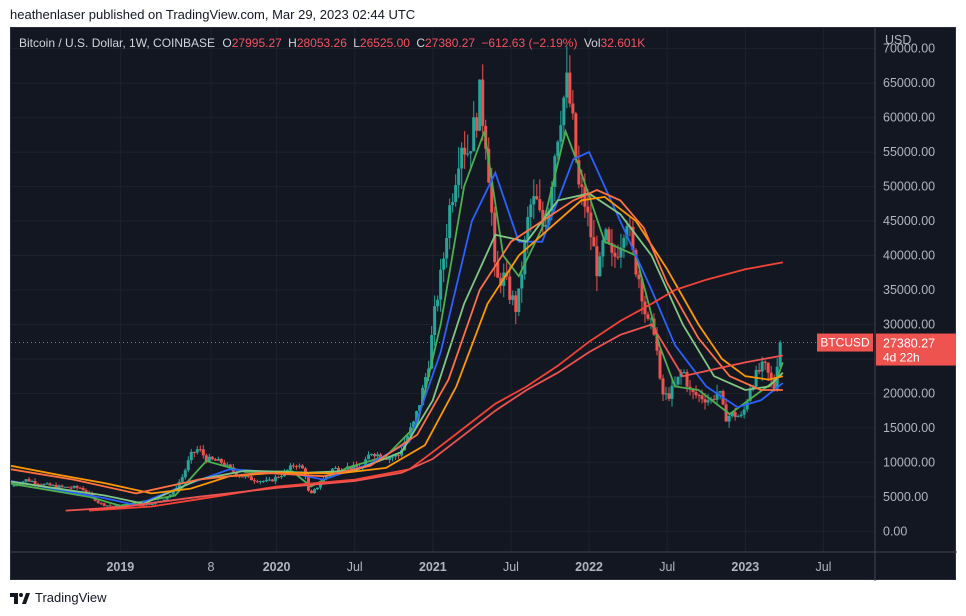 Image resolution: width=966 pixels, height=616 pixels. What do you see at coordinates (277, 567) in the screenshot?
I see `x-tick-label: 2020` at bounding box center [277, 567].